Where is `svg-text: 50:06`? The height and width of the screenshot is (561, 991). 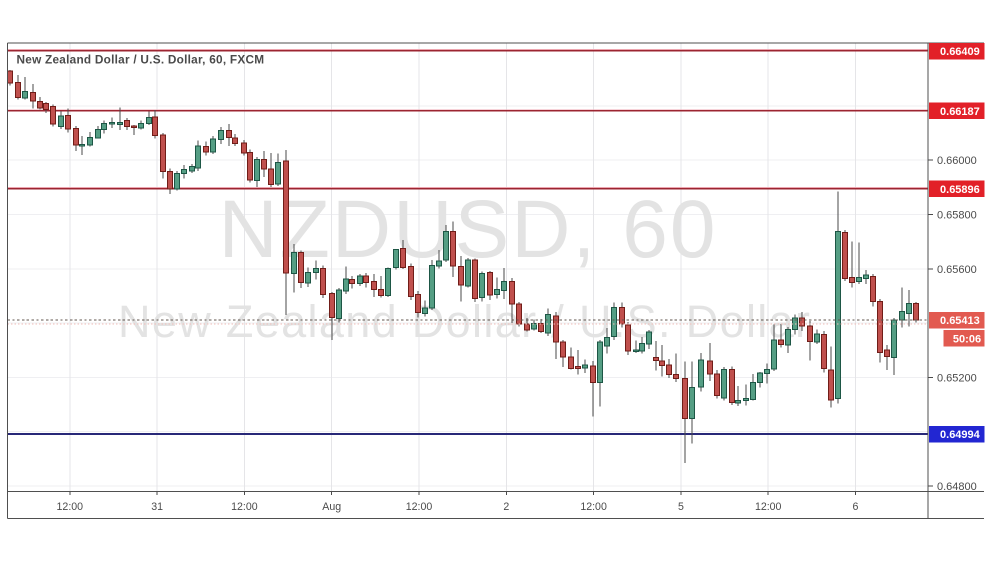 svg-text: 50:06 is located at coordinates (967, 339).